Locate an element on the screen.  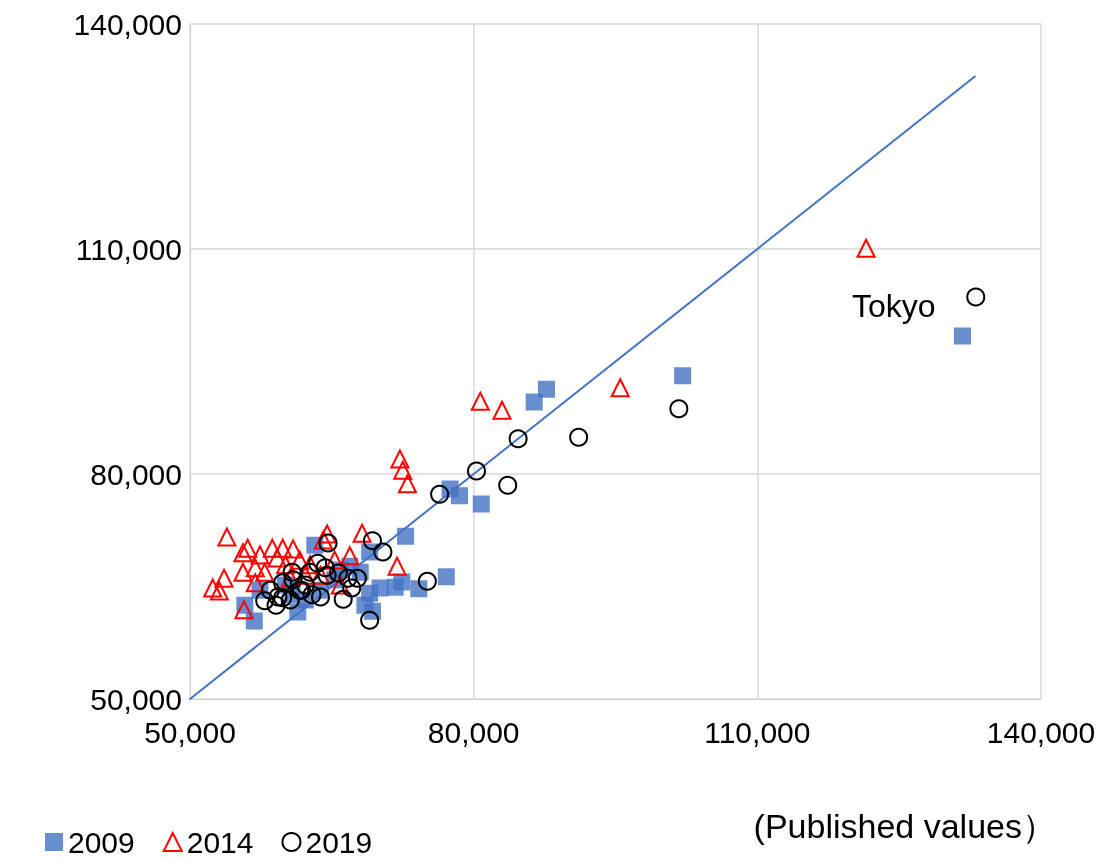
y-tick-label: 110,000 is located at coordinates (128, 249).